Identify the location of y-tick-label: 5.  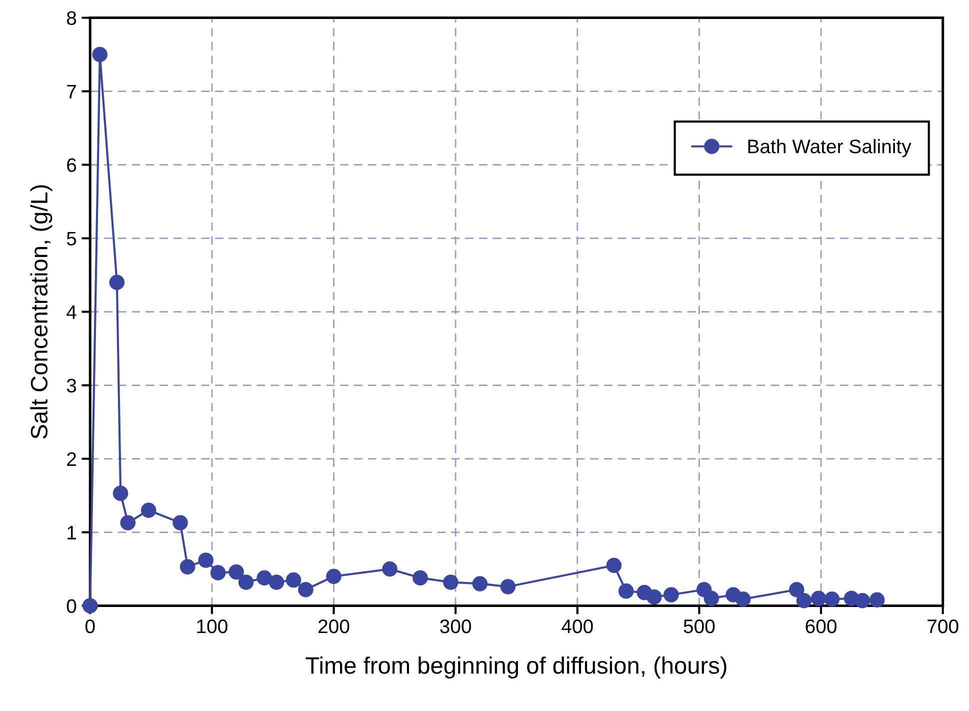
(71, 239).